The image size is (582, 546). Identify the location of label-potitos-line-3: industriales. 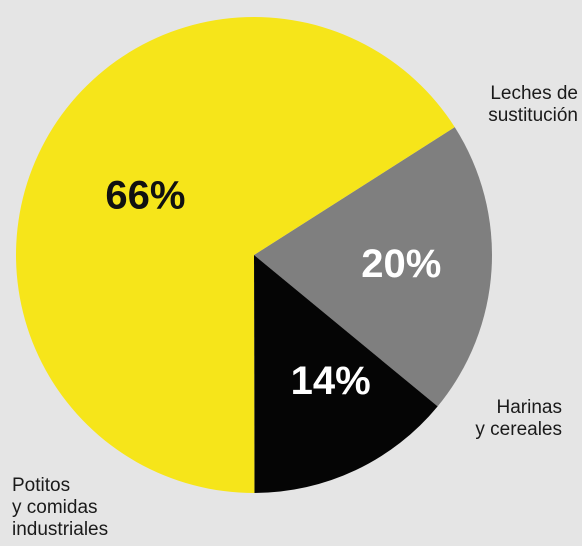
(60, 529).